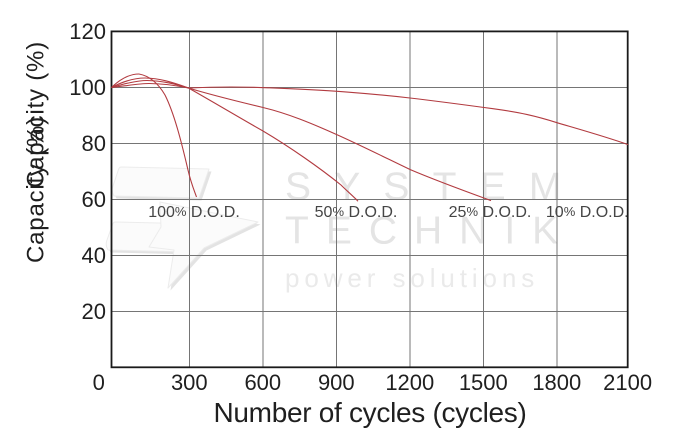 The height and width of the screenshot is (446, 681). Describe the element at coordinates (336, 382) in the screenshot. I see `svg-text: 900` at that location.